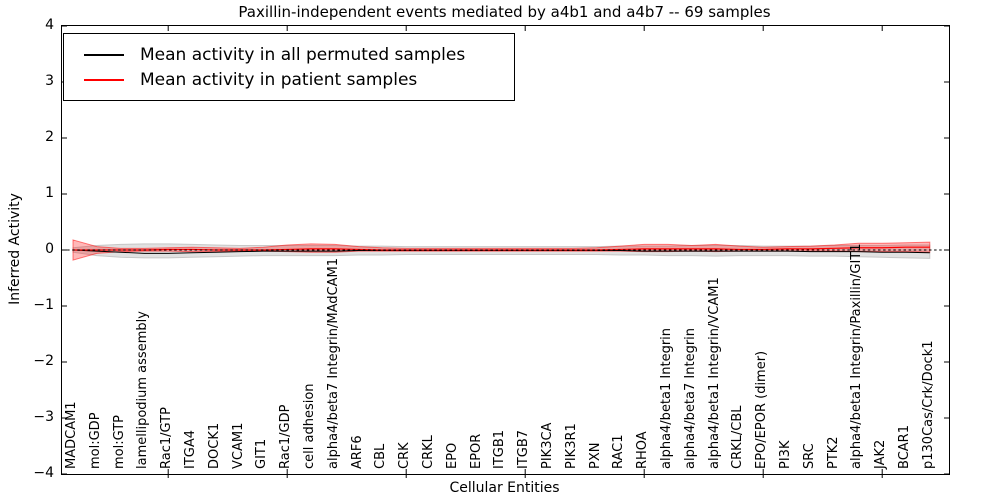  What do you see at coordinates (104, 79) in the screenshot?
I see `patient-line-sample-icon` at bounding box center [104, 79].